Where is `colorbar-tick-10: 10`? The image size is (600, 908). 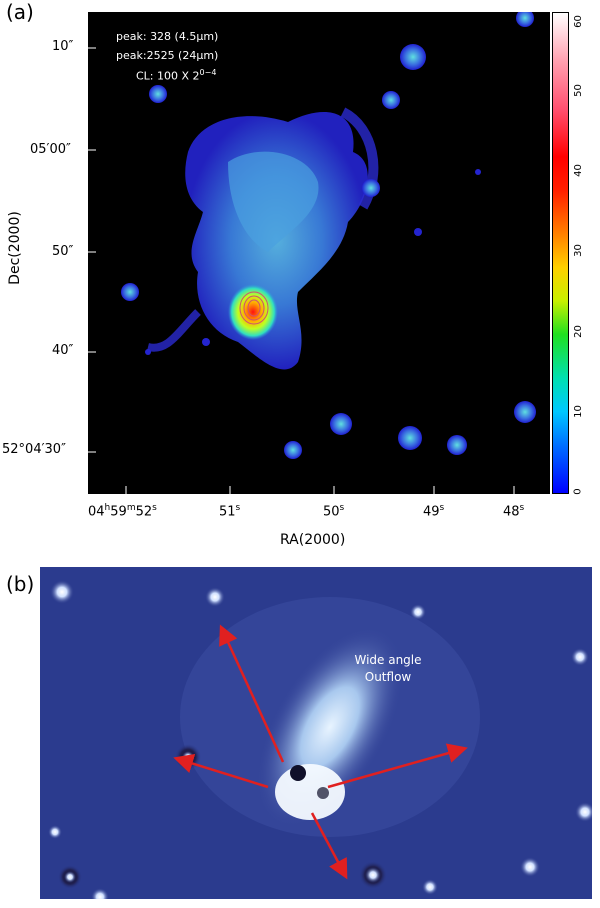 colorbar-tick-10: 10 is located at coordinates (578, 411).